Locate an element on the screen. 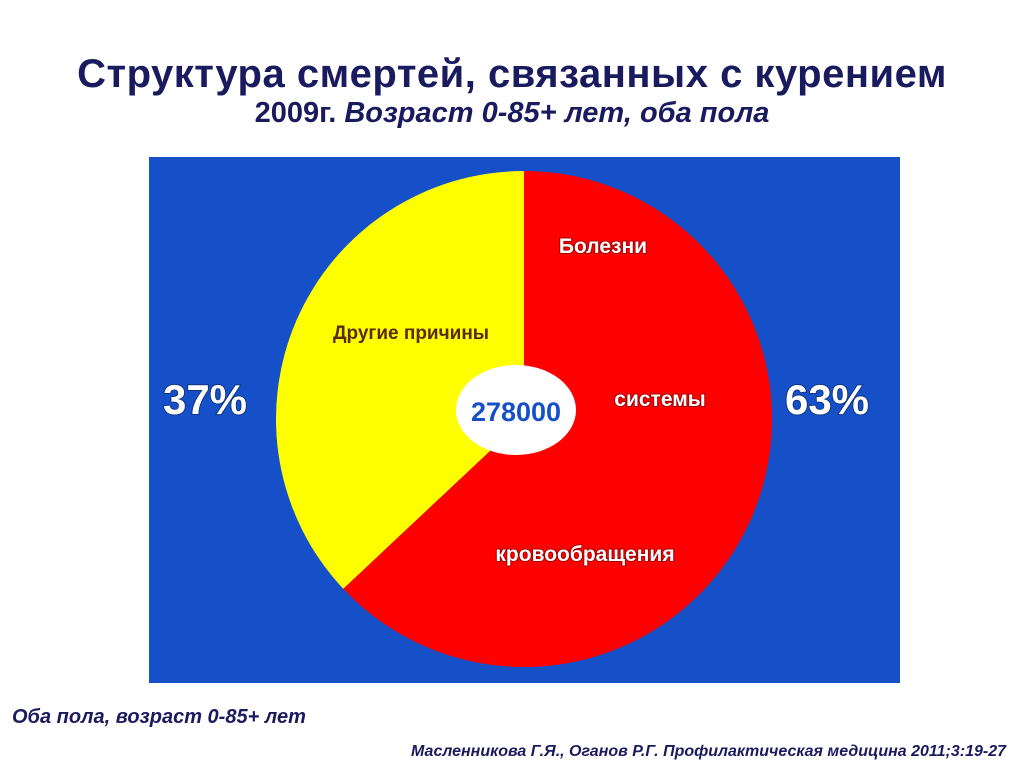 The image size is (1024, 768). slice-label-circulatory-line2: системы is located at coordinates (659, 399).